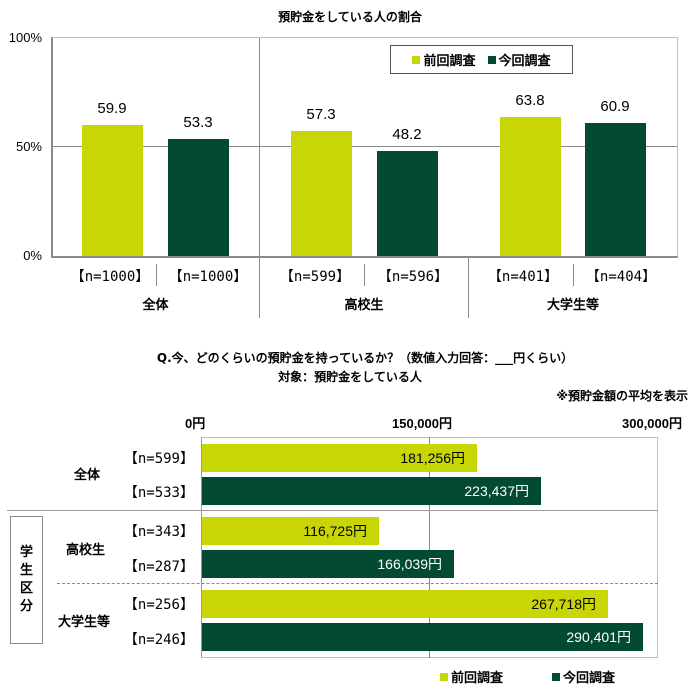 The width and height of the screenshot is (700, 692). What do you see at coordinates (444, 676) in the screenshot?
I see `bottom-legend-swatch-prev` at bounding box center [444, 676].